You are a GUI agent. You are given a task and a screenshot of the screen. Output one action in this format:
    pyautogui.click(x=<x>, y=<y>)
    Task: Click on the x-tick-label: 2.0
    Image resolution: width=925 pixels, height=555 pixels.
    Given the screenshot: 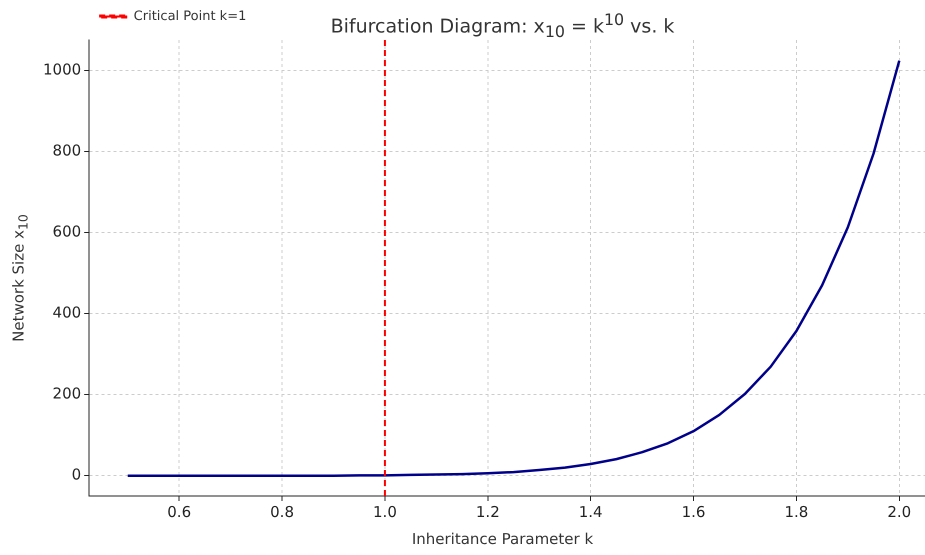 What is the action you would take?
    pyautogui.click(x=899, y=511)
    